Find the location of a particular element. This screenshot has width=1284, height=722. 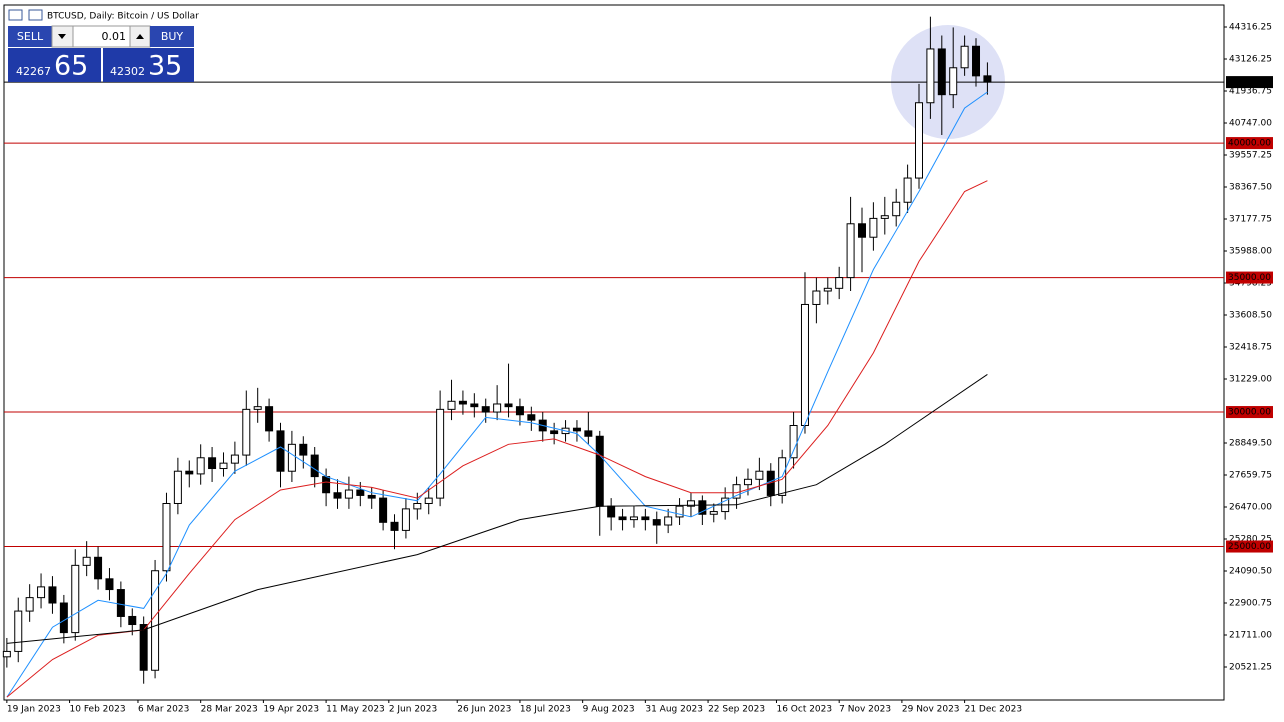

bid-box is located at coordinates (54, 65).